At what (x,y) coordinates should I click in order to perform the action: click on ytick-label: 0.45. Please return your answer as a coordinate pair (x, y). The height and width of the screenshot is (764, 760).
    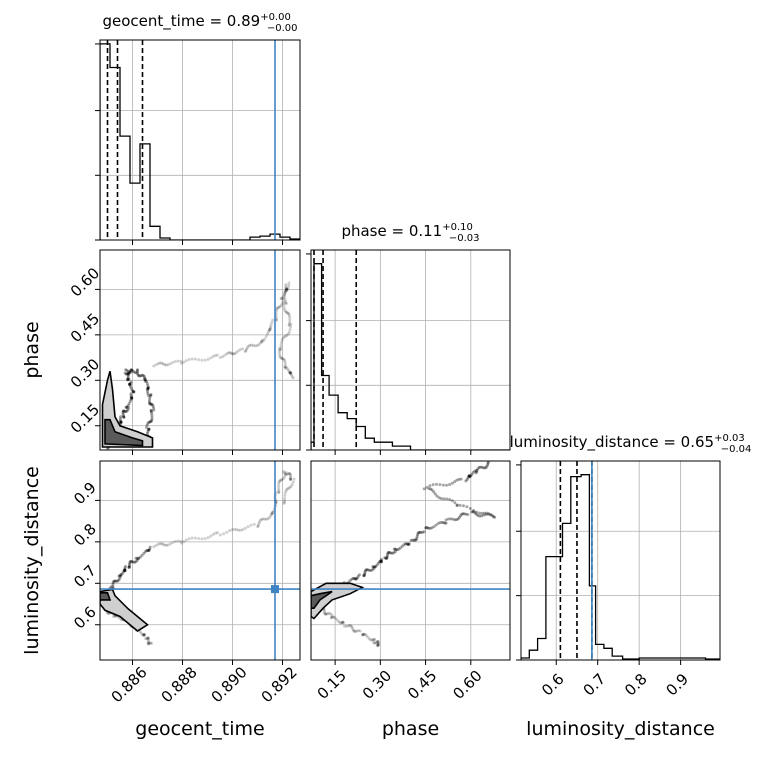
    Looking at the image, I should click on (85, 328).